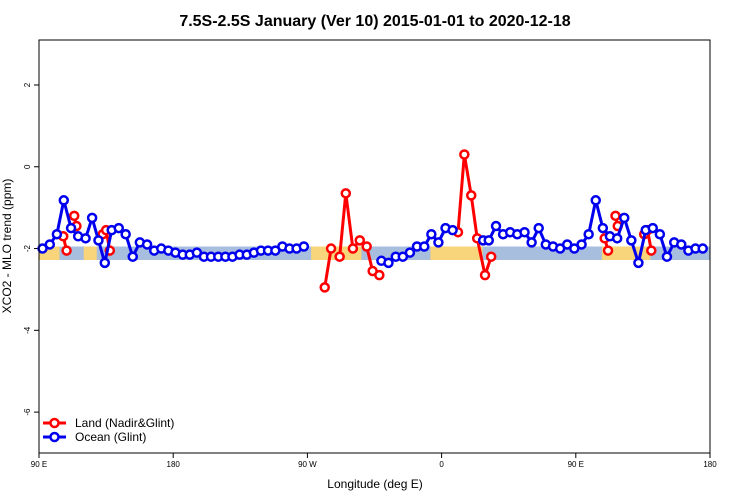 This screenshot has height=500, width=750. What do you see at coordinates (441, 464) in the screenshot?
I see `x-tick-label-3: 0` at bounding box center [441, 464].